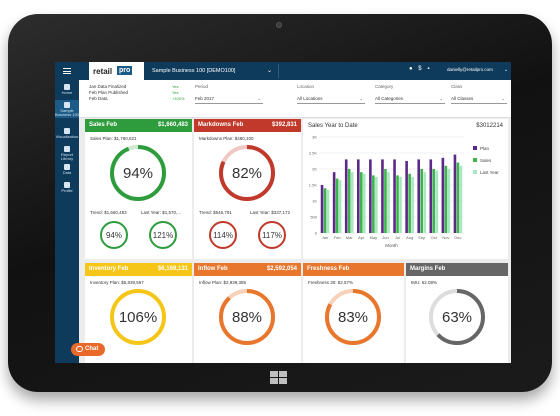  Describe the element at coordinates (108, 212) in the screenshot. I see `trend-label: Trend: $1,660,483` at that location.